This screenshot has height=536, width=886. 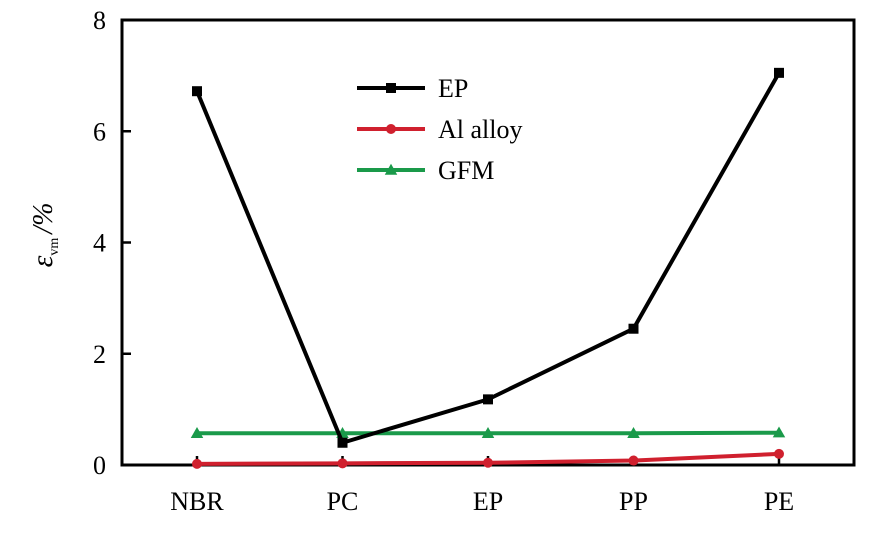 I want to click on x-tick-label: PP, so click(x=633, y=501).